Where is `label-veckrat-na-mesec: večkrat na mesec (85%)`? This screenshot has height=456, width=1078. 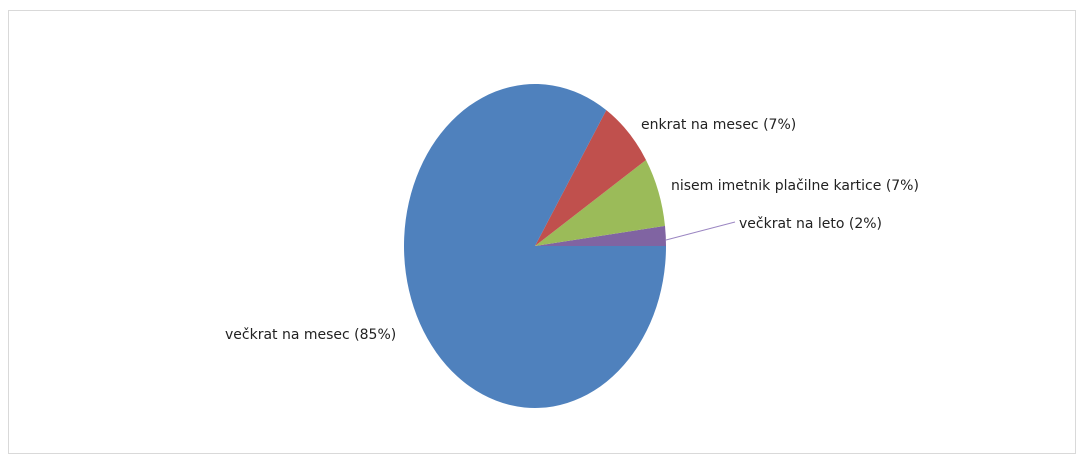 label-veckrat-na-mesec: večkrat na mesec (85%) is located at coordinates (310, 335).